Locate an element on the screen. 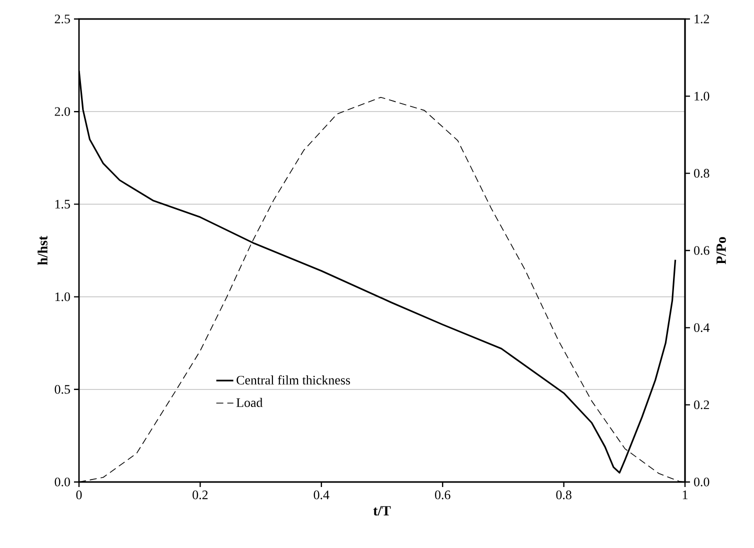 This screenshot has height=548, width=754. y2-tick-label: 0.8 is located at coordinates (702, 173).